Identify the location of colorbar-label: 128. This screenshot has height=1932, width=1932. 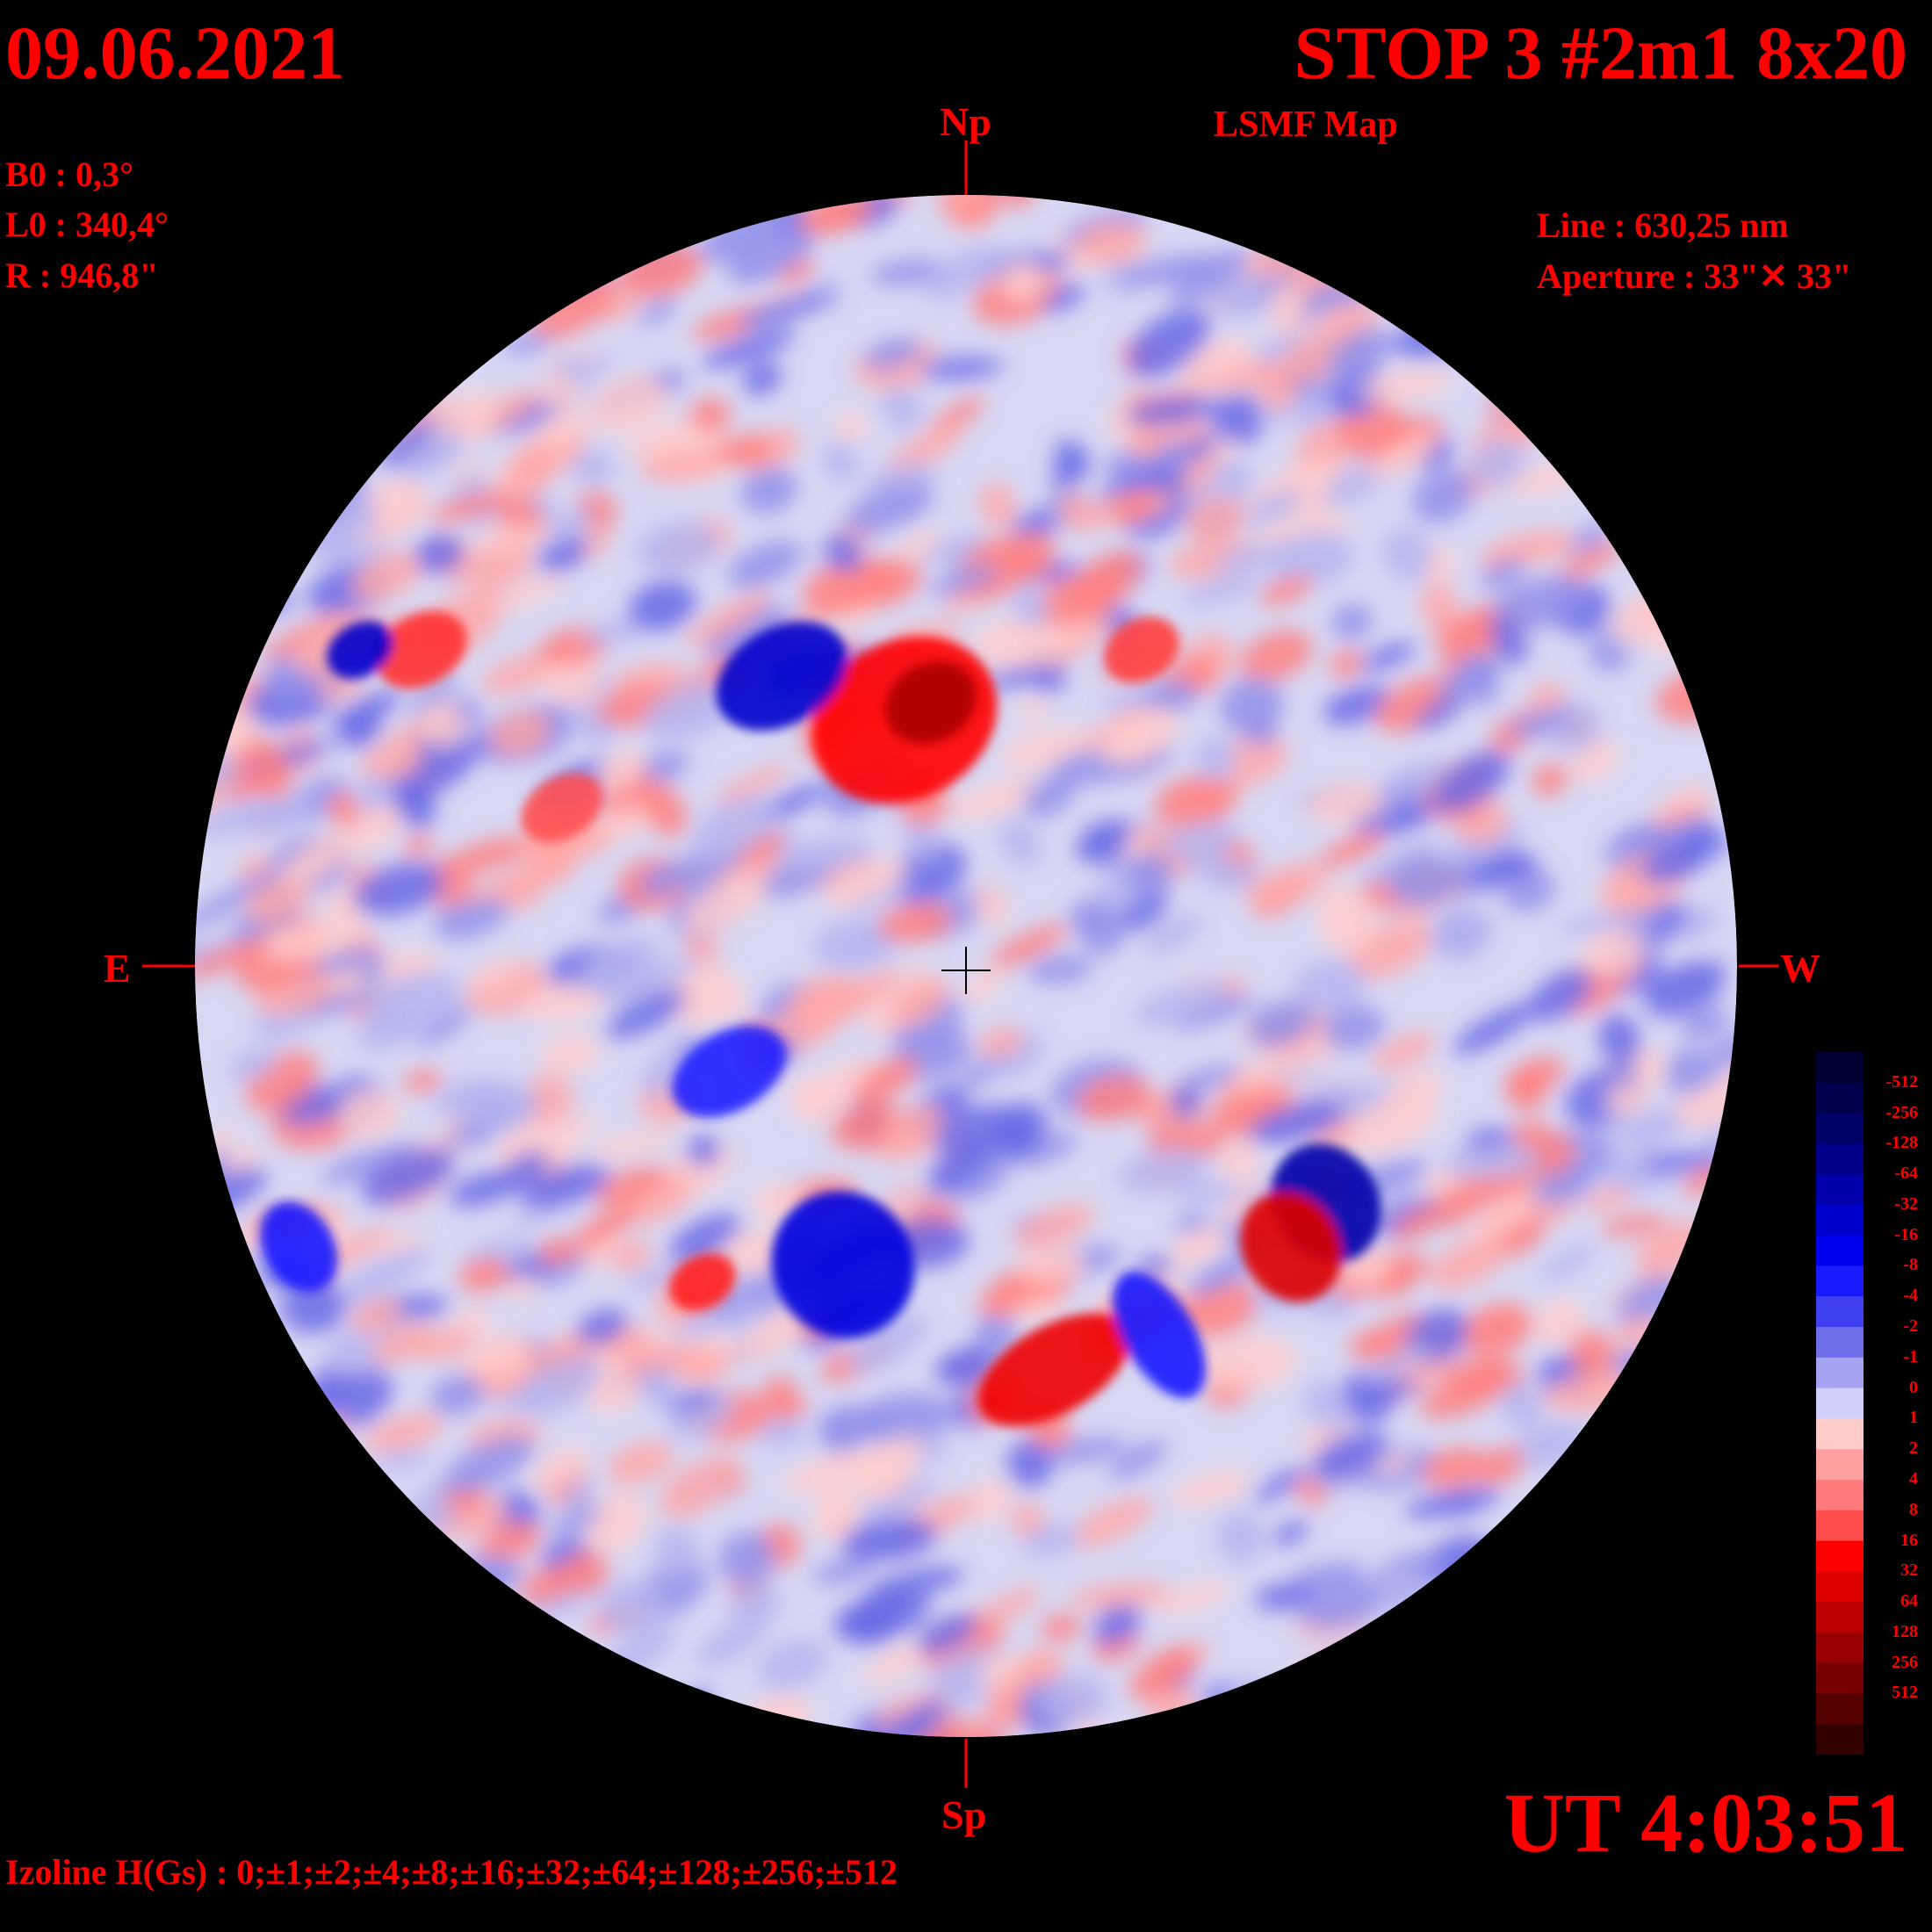
(1905, 1631).